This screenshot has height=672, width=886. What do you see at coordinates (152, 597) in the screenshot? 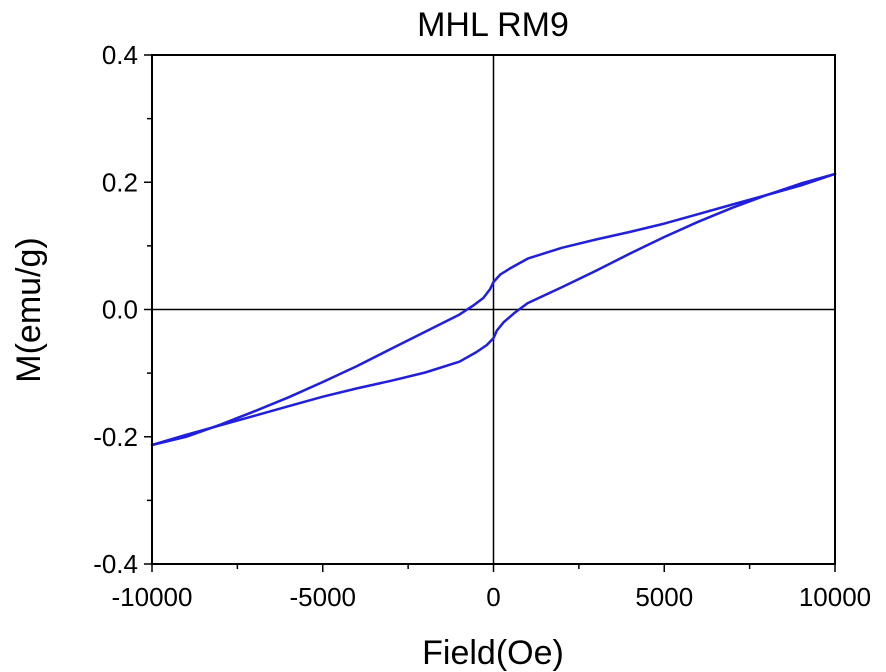
I see `x-tick-label: -10000` at bounding box center [152, 597].